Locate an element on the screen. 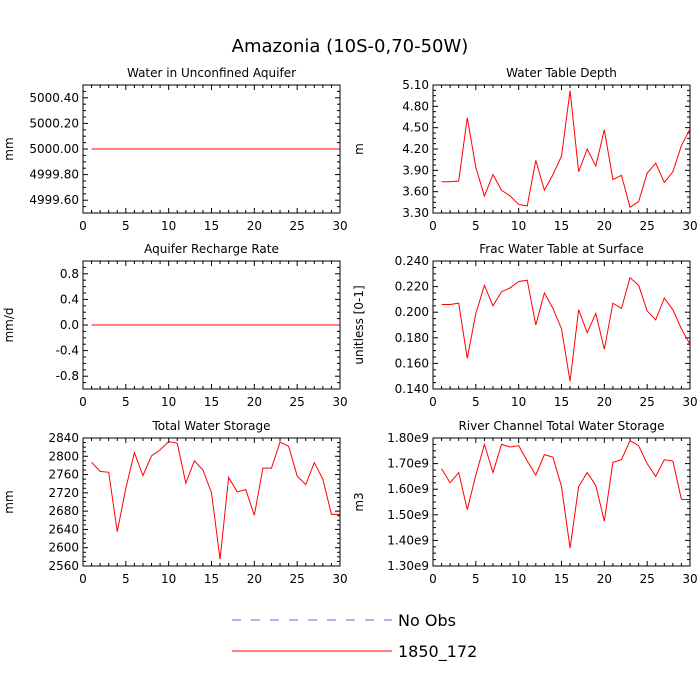 This screenshot has height=700, width=700. y-tick-label: 4.80 is located at coordinates (415, 106).